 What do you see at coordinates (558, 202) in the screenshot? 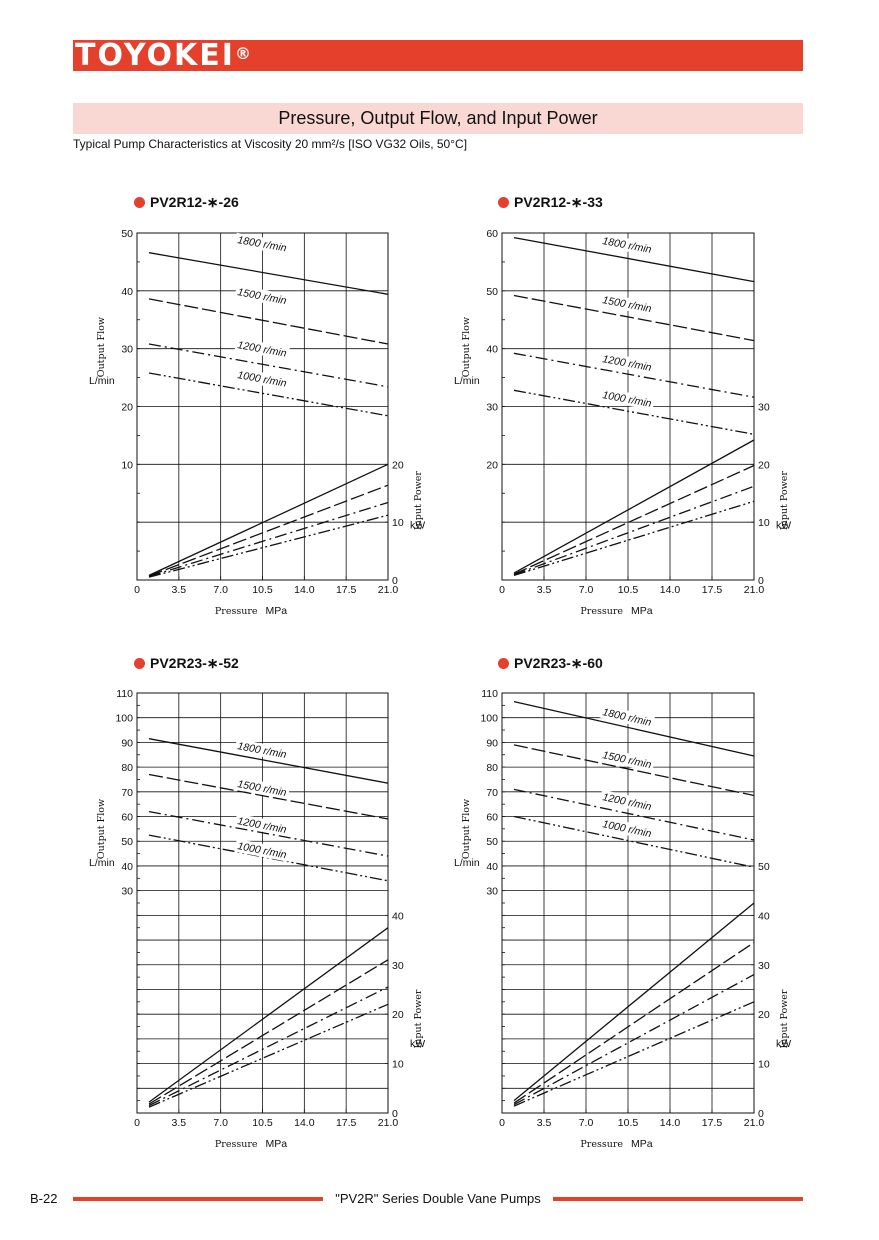
I see `chart-title-text: PV2R12-∗-33` at bounding box center [558, 202].